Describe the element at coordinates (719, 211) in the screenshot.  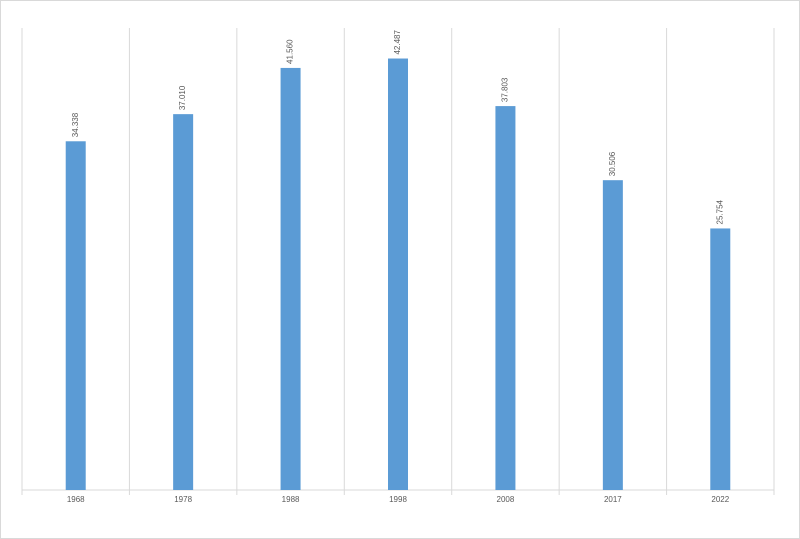
I see `data-label: 25.754` at that location.